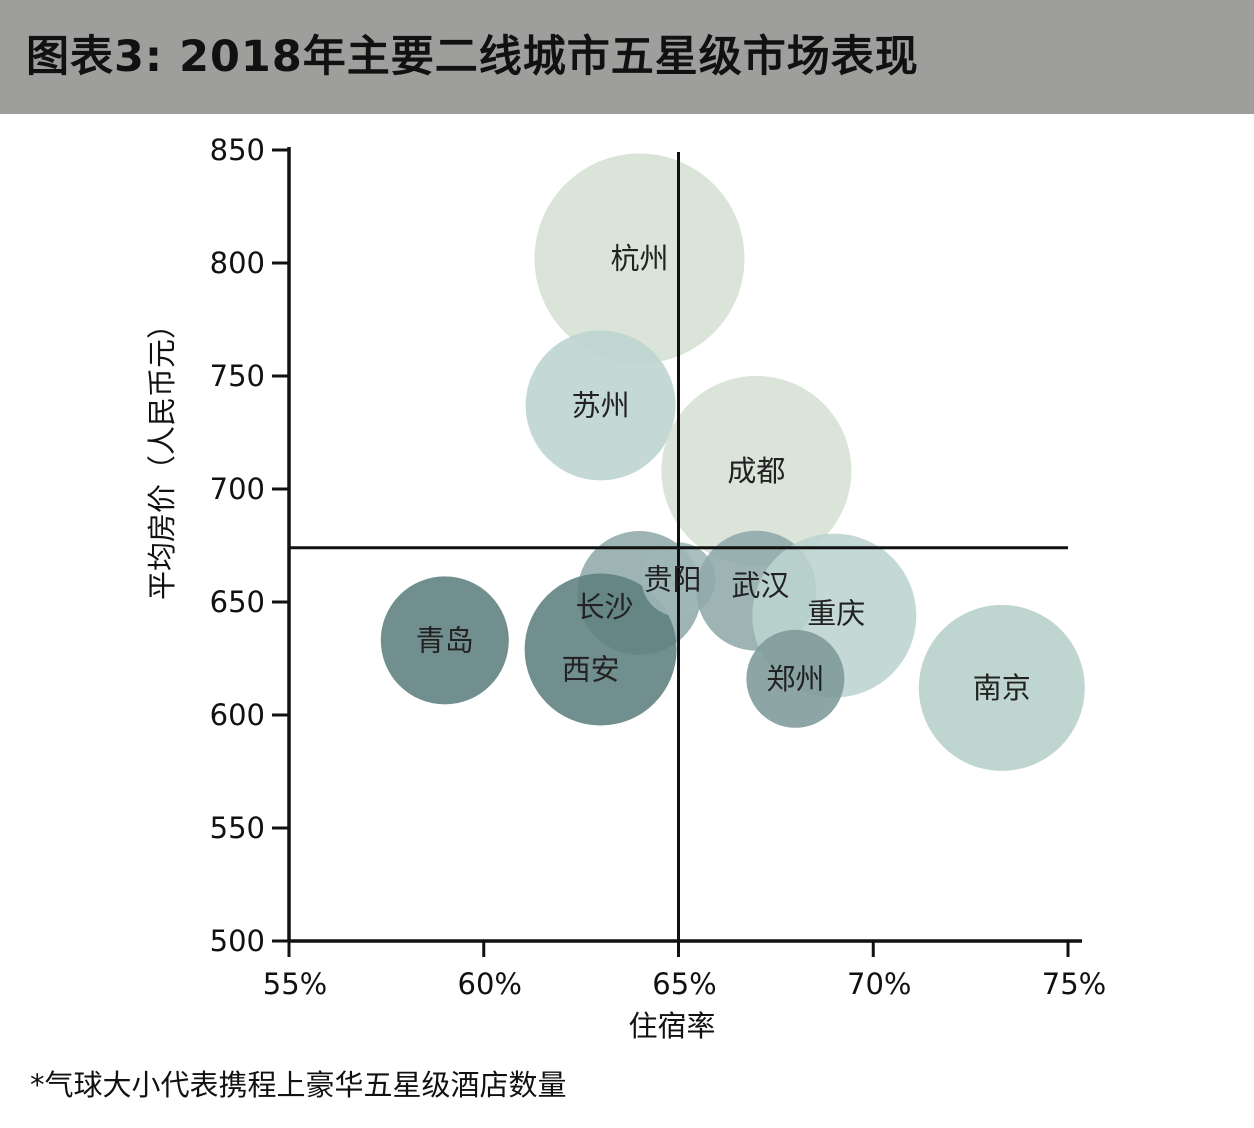 Image resolution: width=1254 pixels, height=1128 pixels. What do you see at coordinates (237, 715) in the screenshot?
I see `y-tick-label-2: 600` at bounding box center [237, 715].